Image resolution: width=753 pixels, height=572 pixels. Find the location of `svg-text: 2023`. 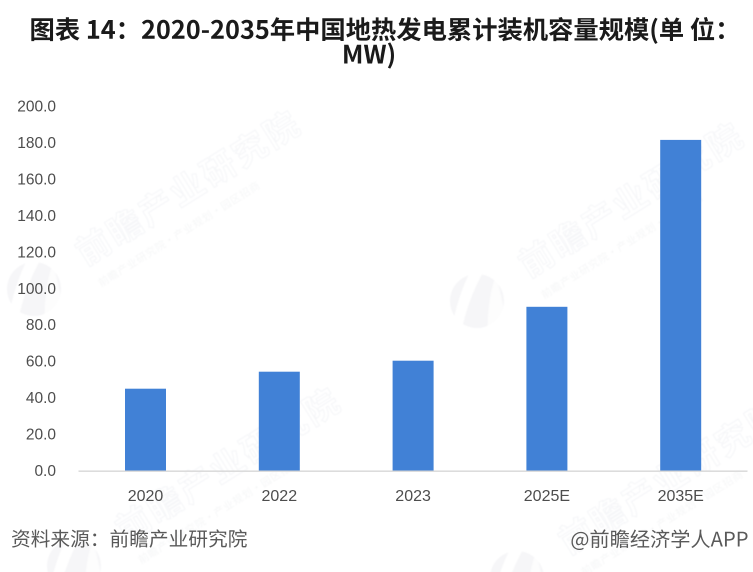

svg-text: 2023 is located at coordinates (413, 496).